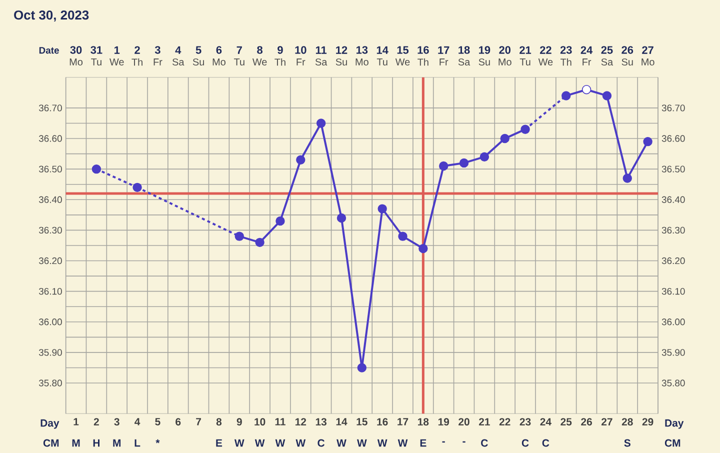  Describe the element at coordinates (280, 50) in the screenshot. I see `x2-tick-label: 9` at that location.